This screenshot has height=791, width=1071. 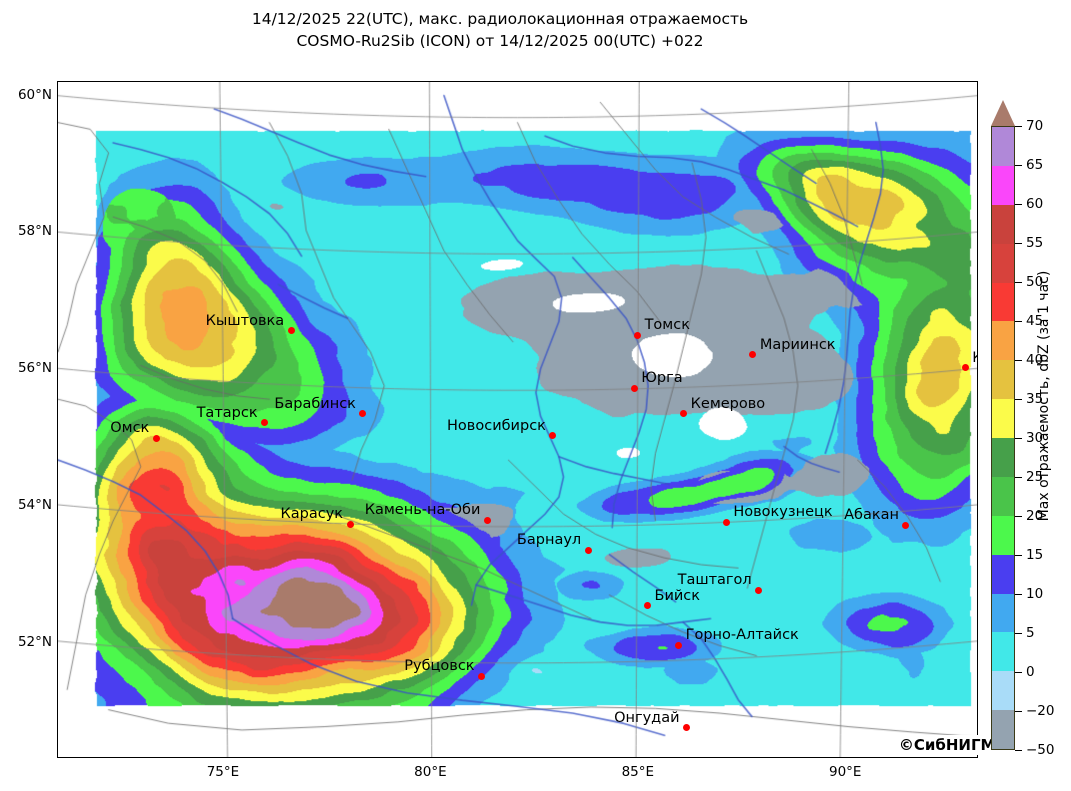 I want to click on city-label: Барнаул, so click(x=549, y=540).